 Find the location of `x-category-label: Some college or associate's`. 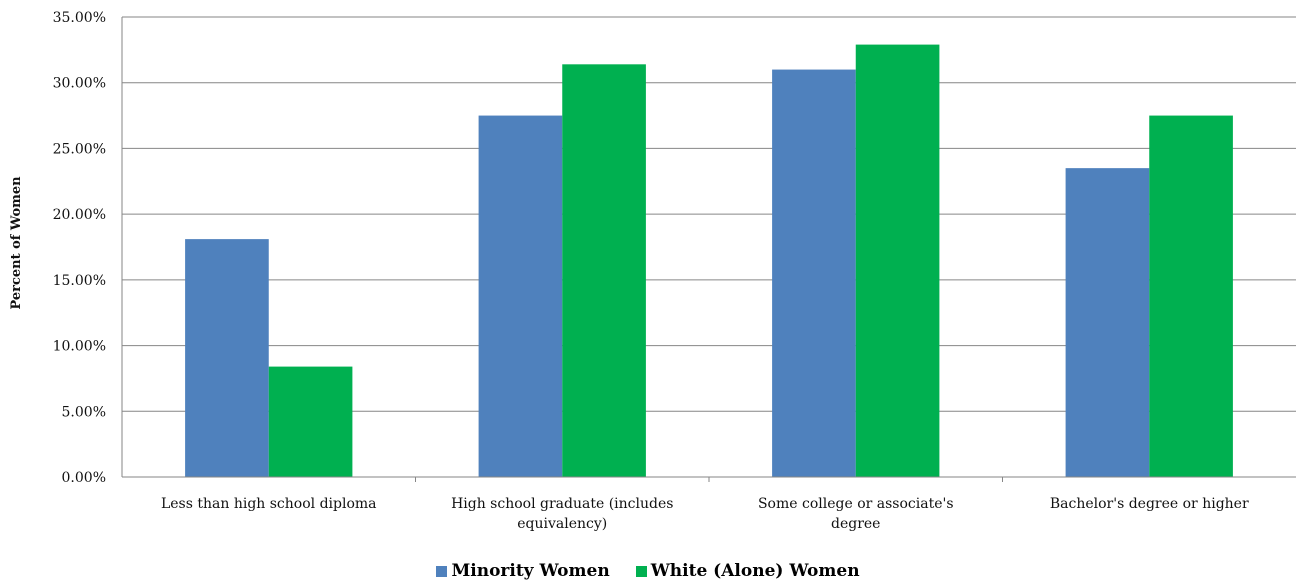

x-category-label: Some college or associate's is located at coordinates (856, 504).